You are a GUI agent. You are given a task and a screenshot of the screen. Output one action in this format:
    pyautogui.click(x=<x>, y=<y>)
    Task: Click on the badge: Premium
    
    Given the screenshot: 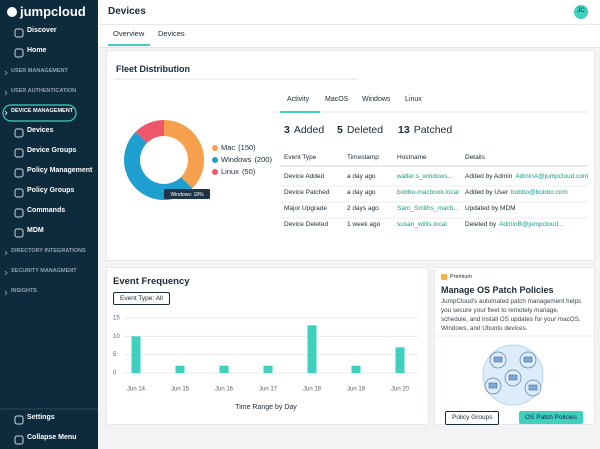 What is the action you would take?
    pyautogui.click(x=461, y=277)
    